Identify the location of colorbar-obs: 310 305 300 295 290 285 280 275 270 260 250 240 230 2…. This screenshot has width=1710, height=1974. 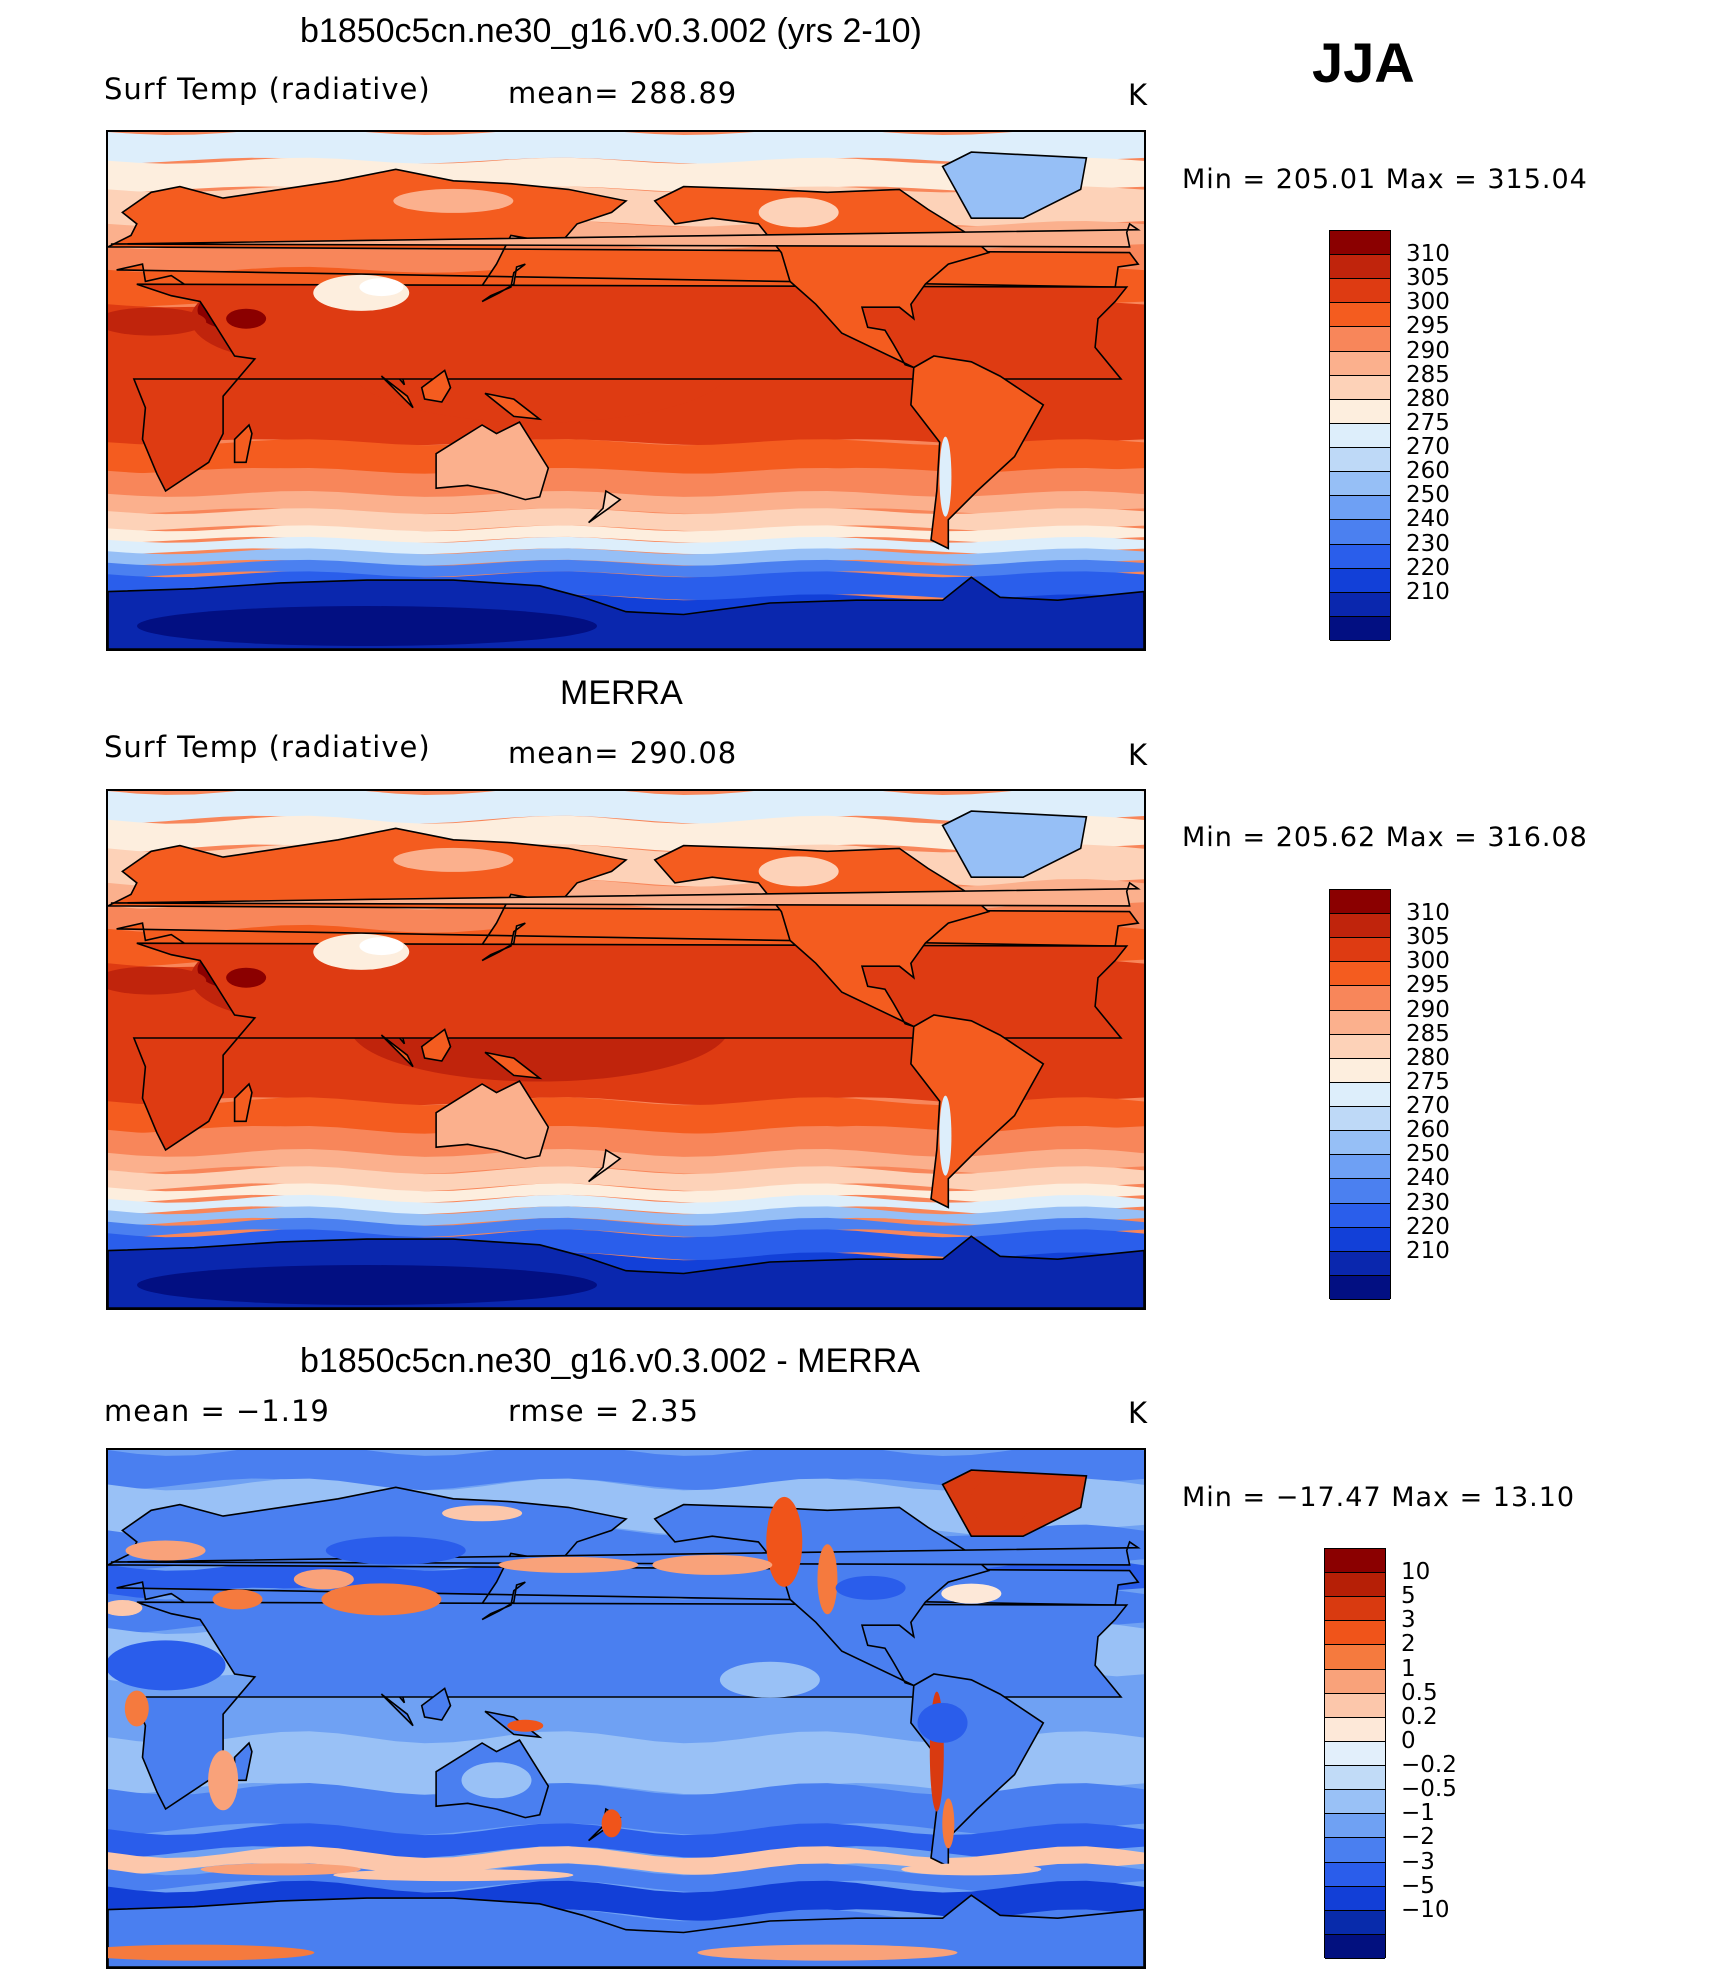
(1389, 1094).